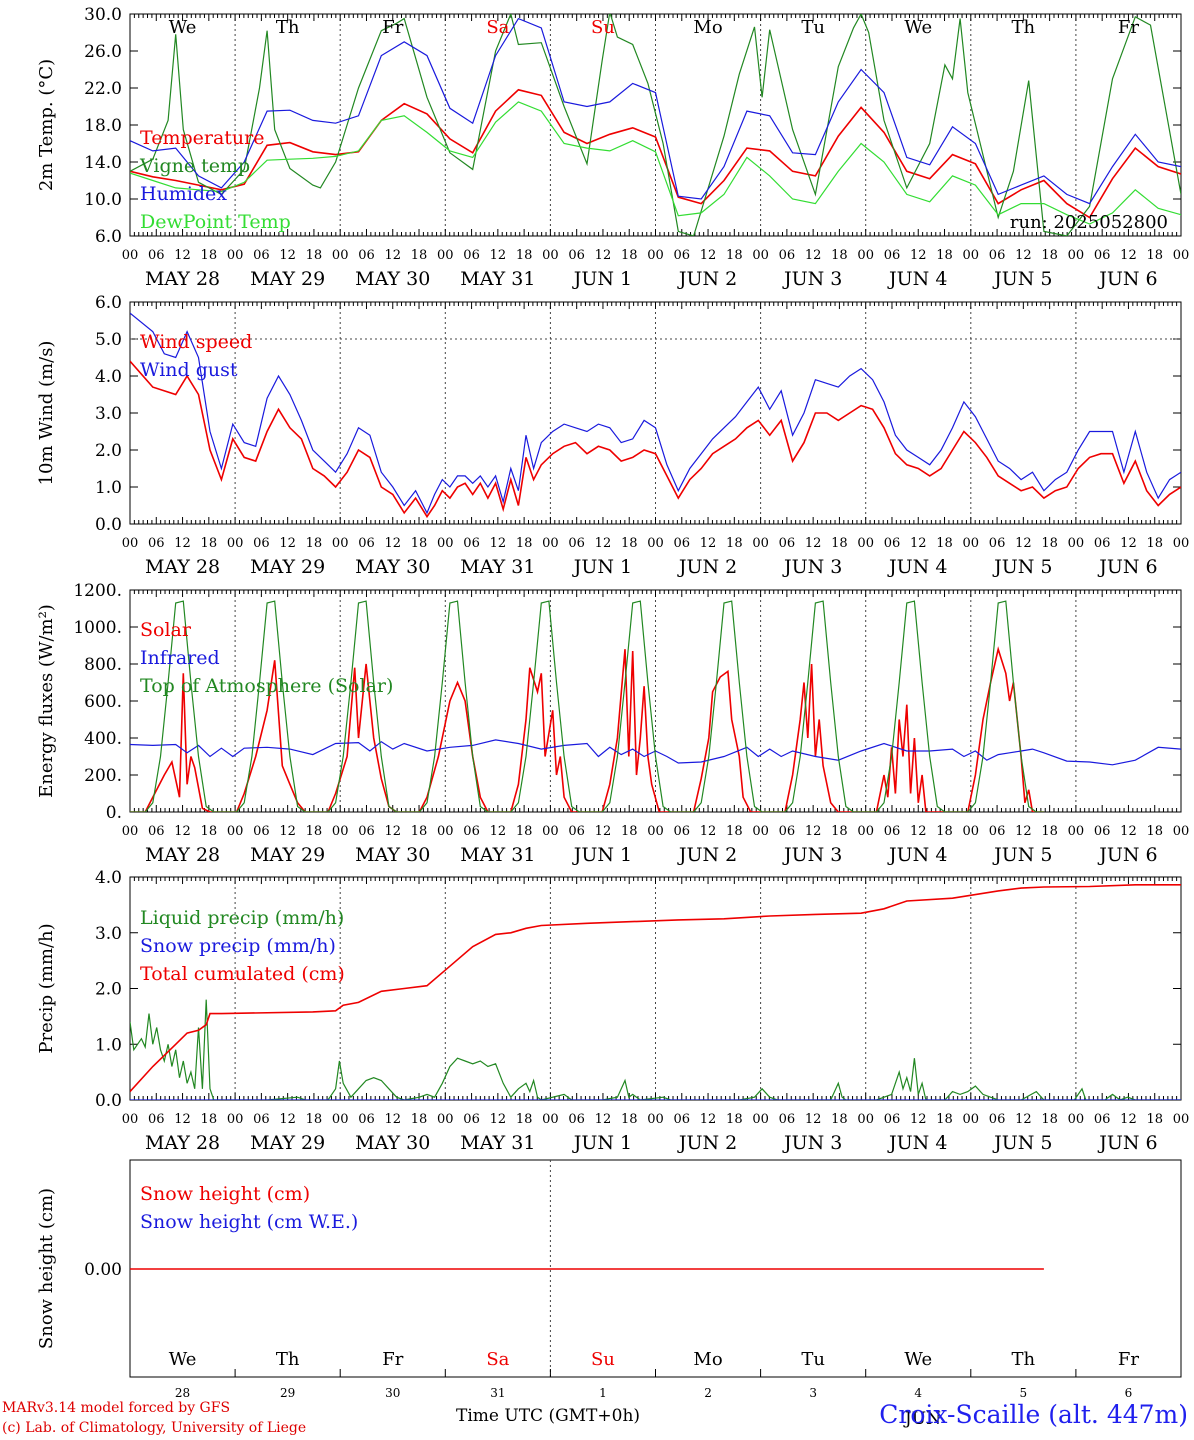 The image size is (1194, 1440). I want to click on weekday-label: Th, so click(288, 1359).